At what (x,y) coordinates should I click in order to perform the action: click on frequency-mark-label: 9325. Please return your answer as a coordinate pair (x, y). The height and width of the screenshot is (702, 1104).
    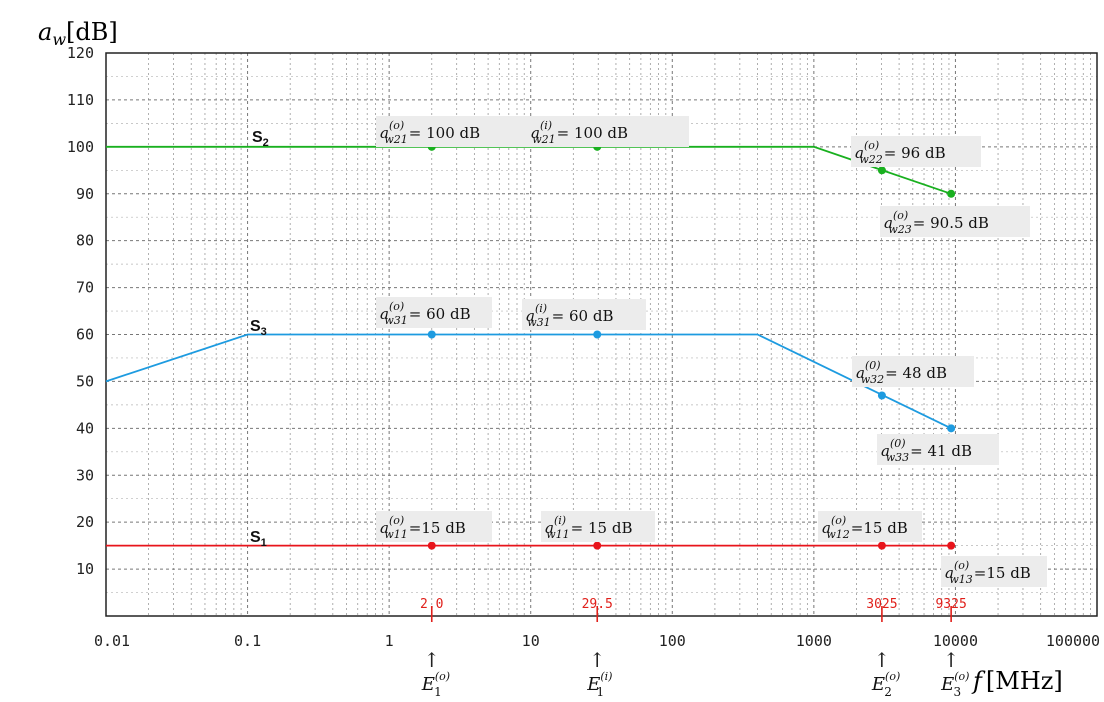
    Looking at the image, I should click on (950, 604).